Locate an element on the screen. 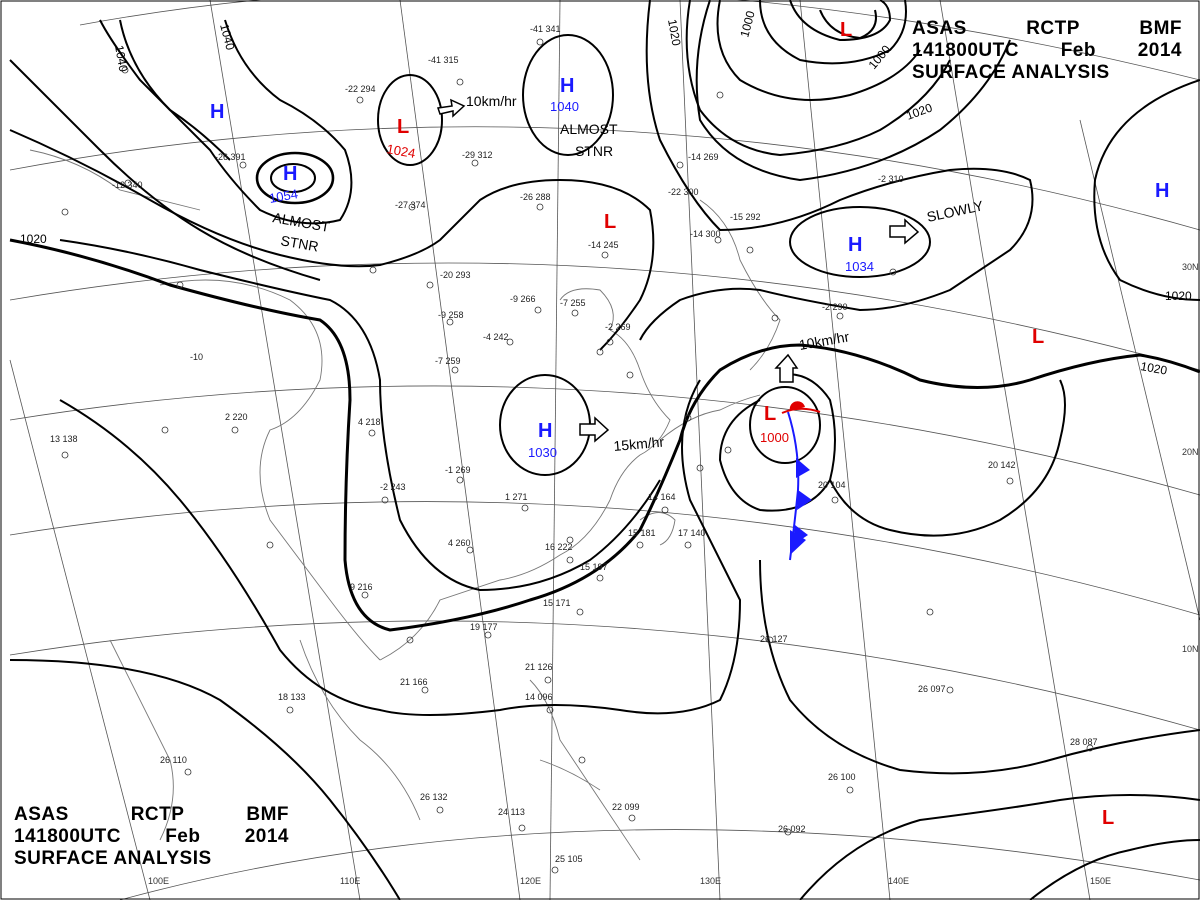  fronts is located at coordinates (801, 481).